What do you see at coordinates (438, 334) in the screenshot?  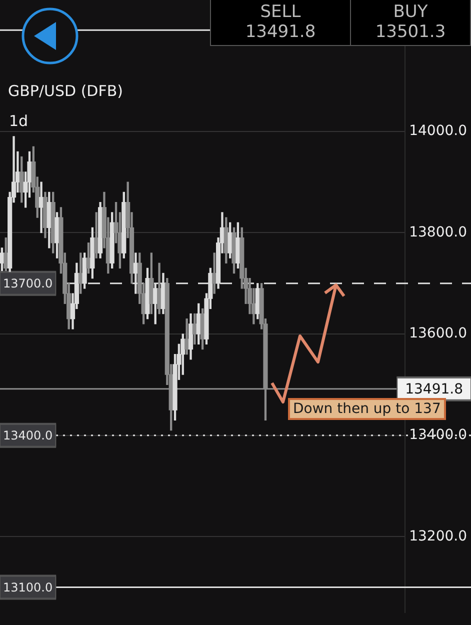 I see `y-tick-label: 13600.0` at bounding box center [438, 334].